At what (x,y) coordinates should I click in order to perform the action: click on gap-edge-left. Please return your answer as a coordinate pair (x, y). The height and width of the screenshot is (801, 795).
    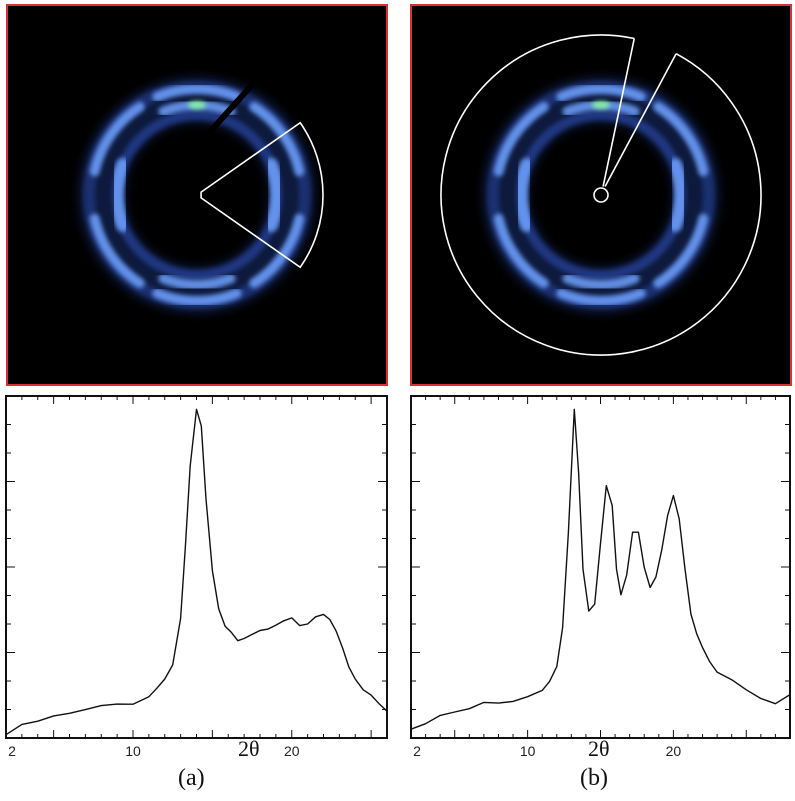
    Looking at the image, I should click on (619, 112).